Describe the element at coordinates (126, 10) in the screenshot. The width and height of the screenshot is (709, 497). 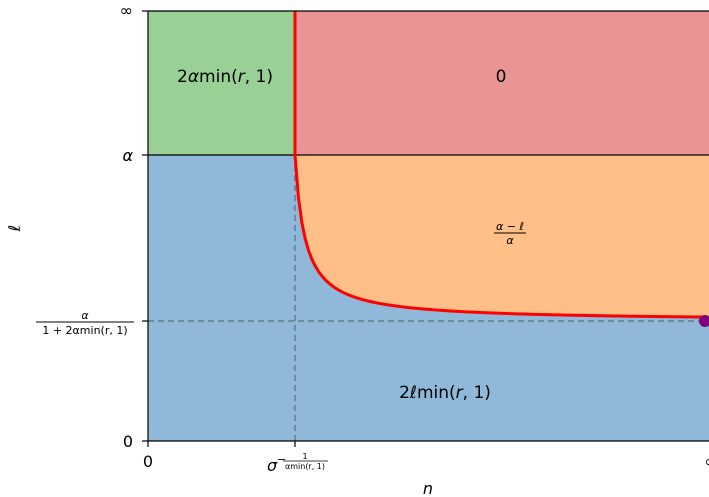
I see `y-tick-label-infinity: ∞` at that location.